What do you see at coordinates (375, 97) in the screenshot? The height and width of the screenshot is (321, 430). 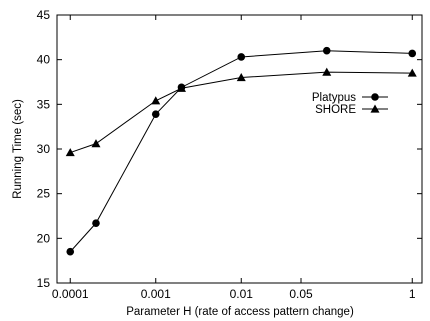 I see `legend-marker-platypus` at bounding box center [375, 97].